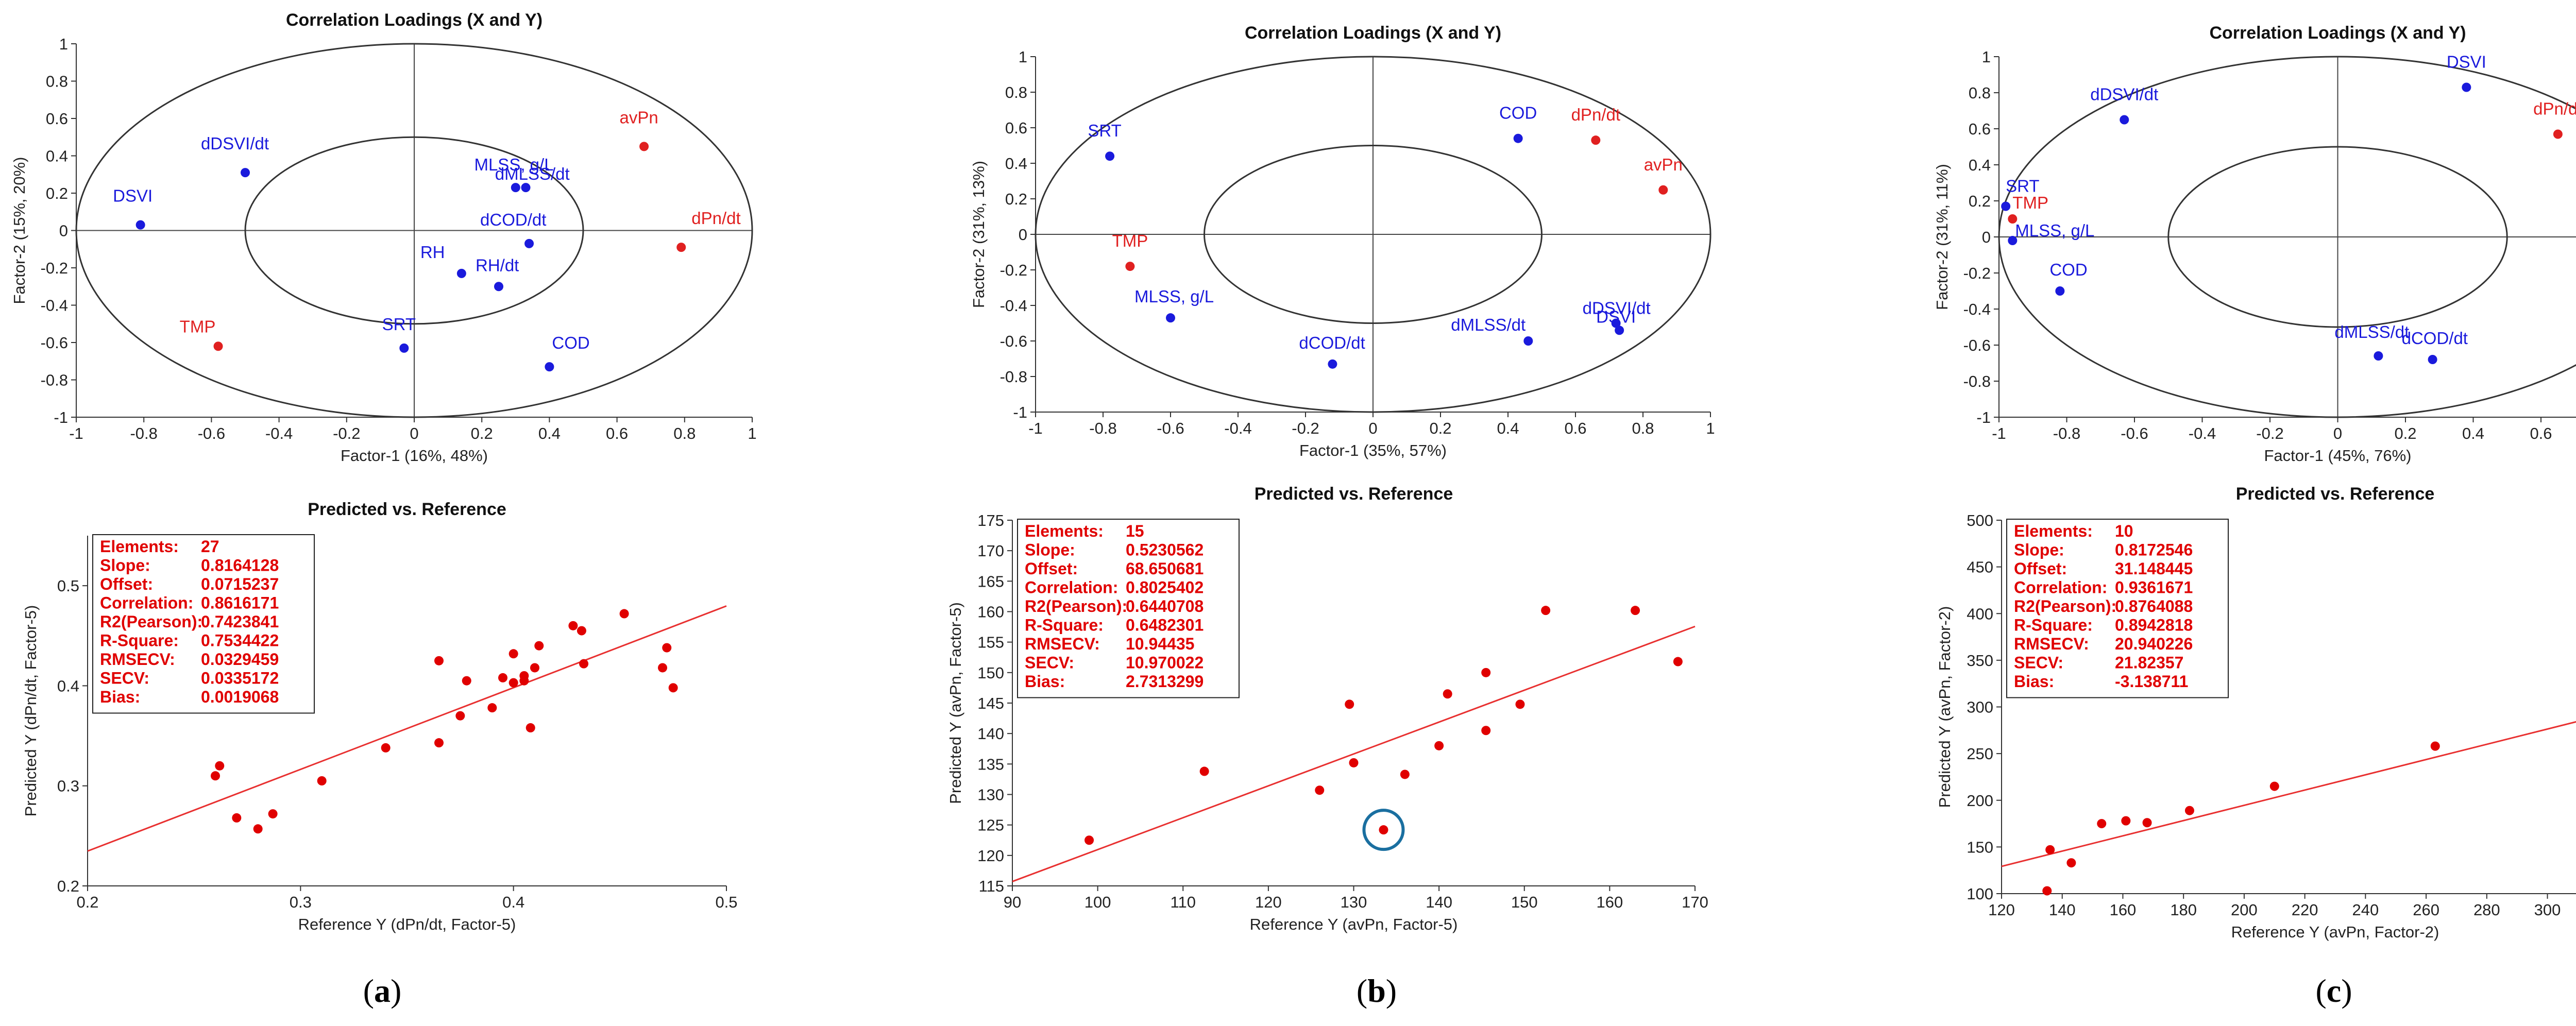  Describe the element at coordinates (1945, 707) in the screenshot. I see `y-axis-label: Predicted Y (avPn, Factor-2)` at that location.